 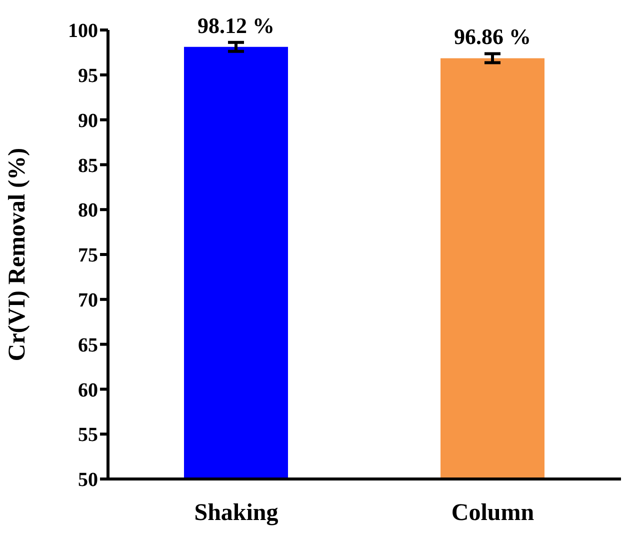 What do you see at coordinates (88, 121) in the screenshot?
I see `y-tick-label: 90` at bounding box center [88, 121].